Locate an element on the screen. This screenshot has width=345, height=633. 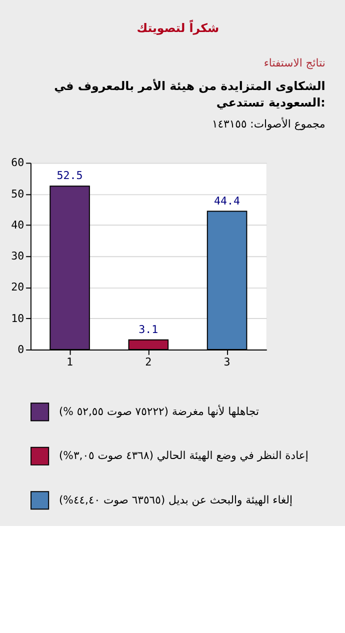
y-tick-label: 40 is located at coordinates (17, 225).